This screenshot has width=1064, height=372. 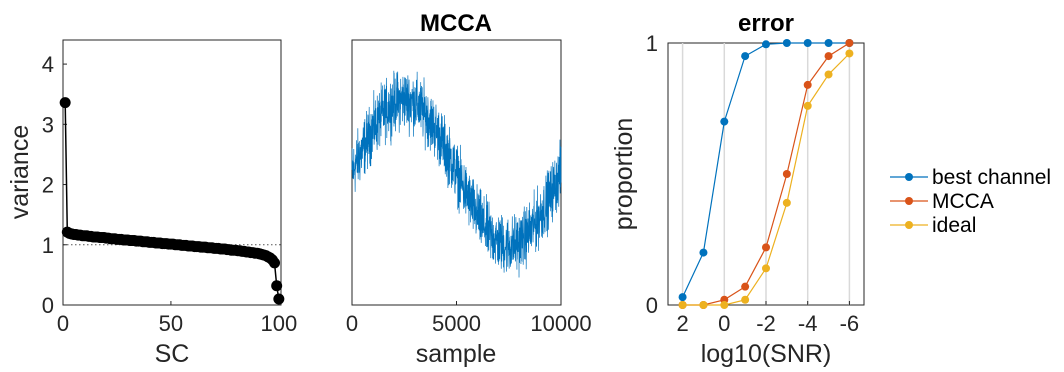 I want to click on error-x-ticks: 2 0 -2 -4 -6, so click(x=767, y=318).